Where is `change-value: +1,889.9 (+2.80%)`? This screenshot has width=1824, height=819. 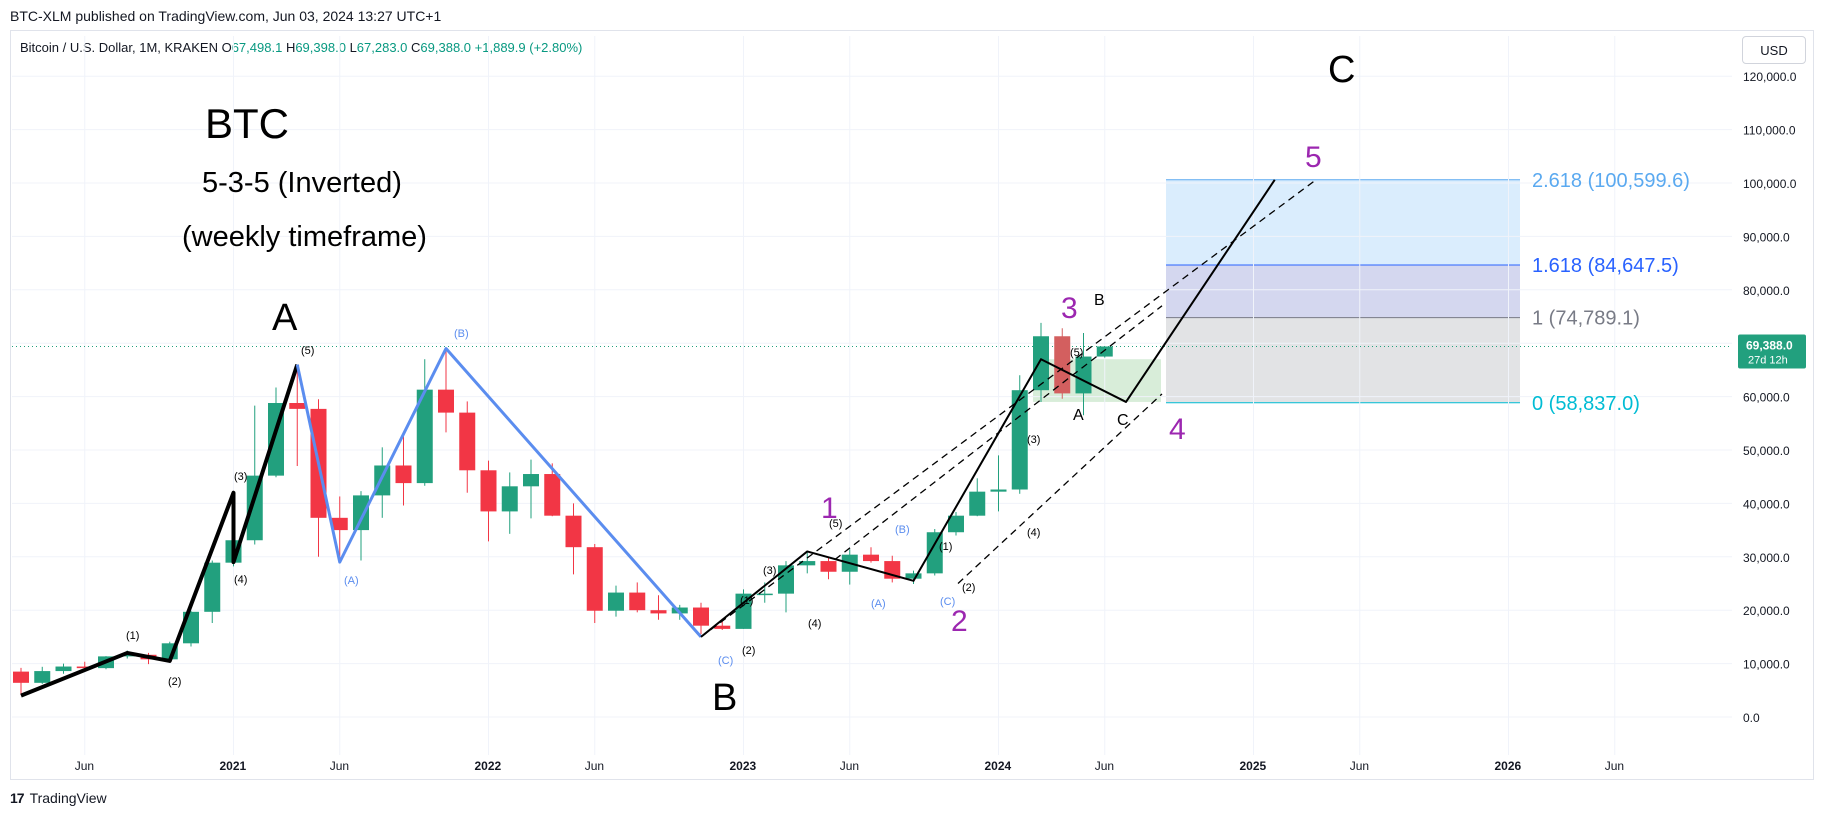
change-value: +1,889.9 (+2.80%) is located at coordinates (528, 47).